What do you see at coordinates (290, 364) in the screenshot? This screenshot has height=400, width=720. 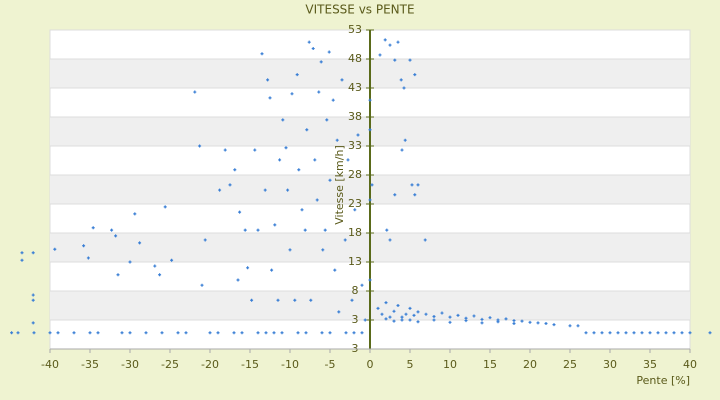 I see `x-tick-label: -10` at bounding box center [290, 364].